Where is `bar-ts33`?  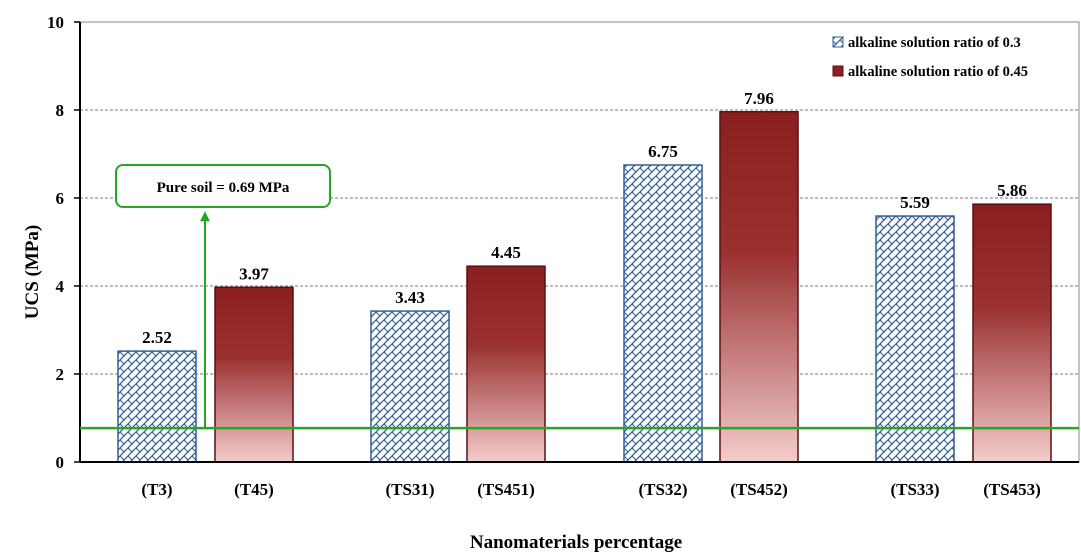
bar-ts33 is located at coordinates (915, 339).